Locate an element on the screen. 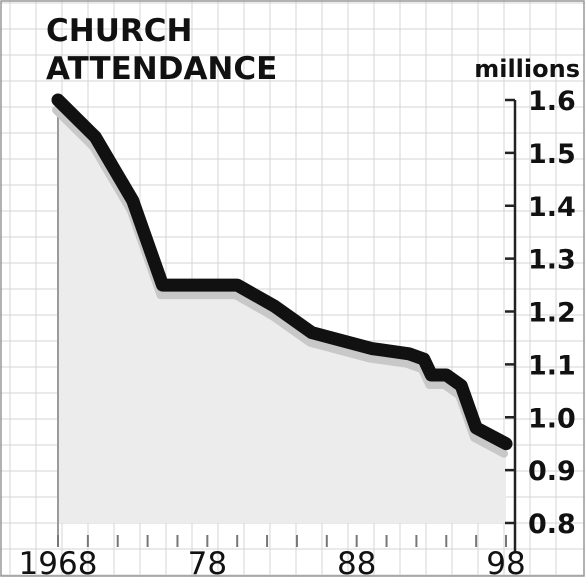 The image size is (585, 577). x-tick-label: 98 is located at coordinates (505, 561).